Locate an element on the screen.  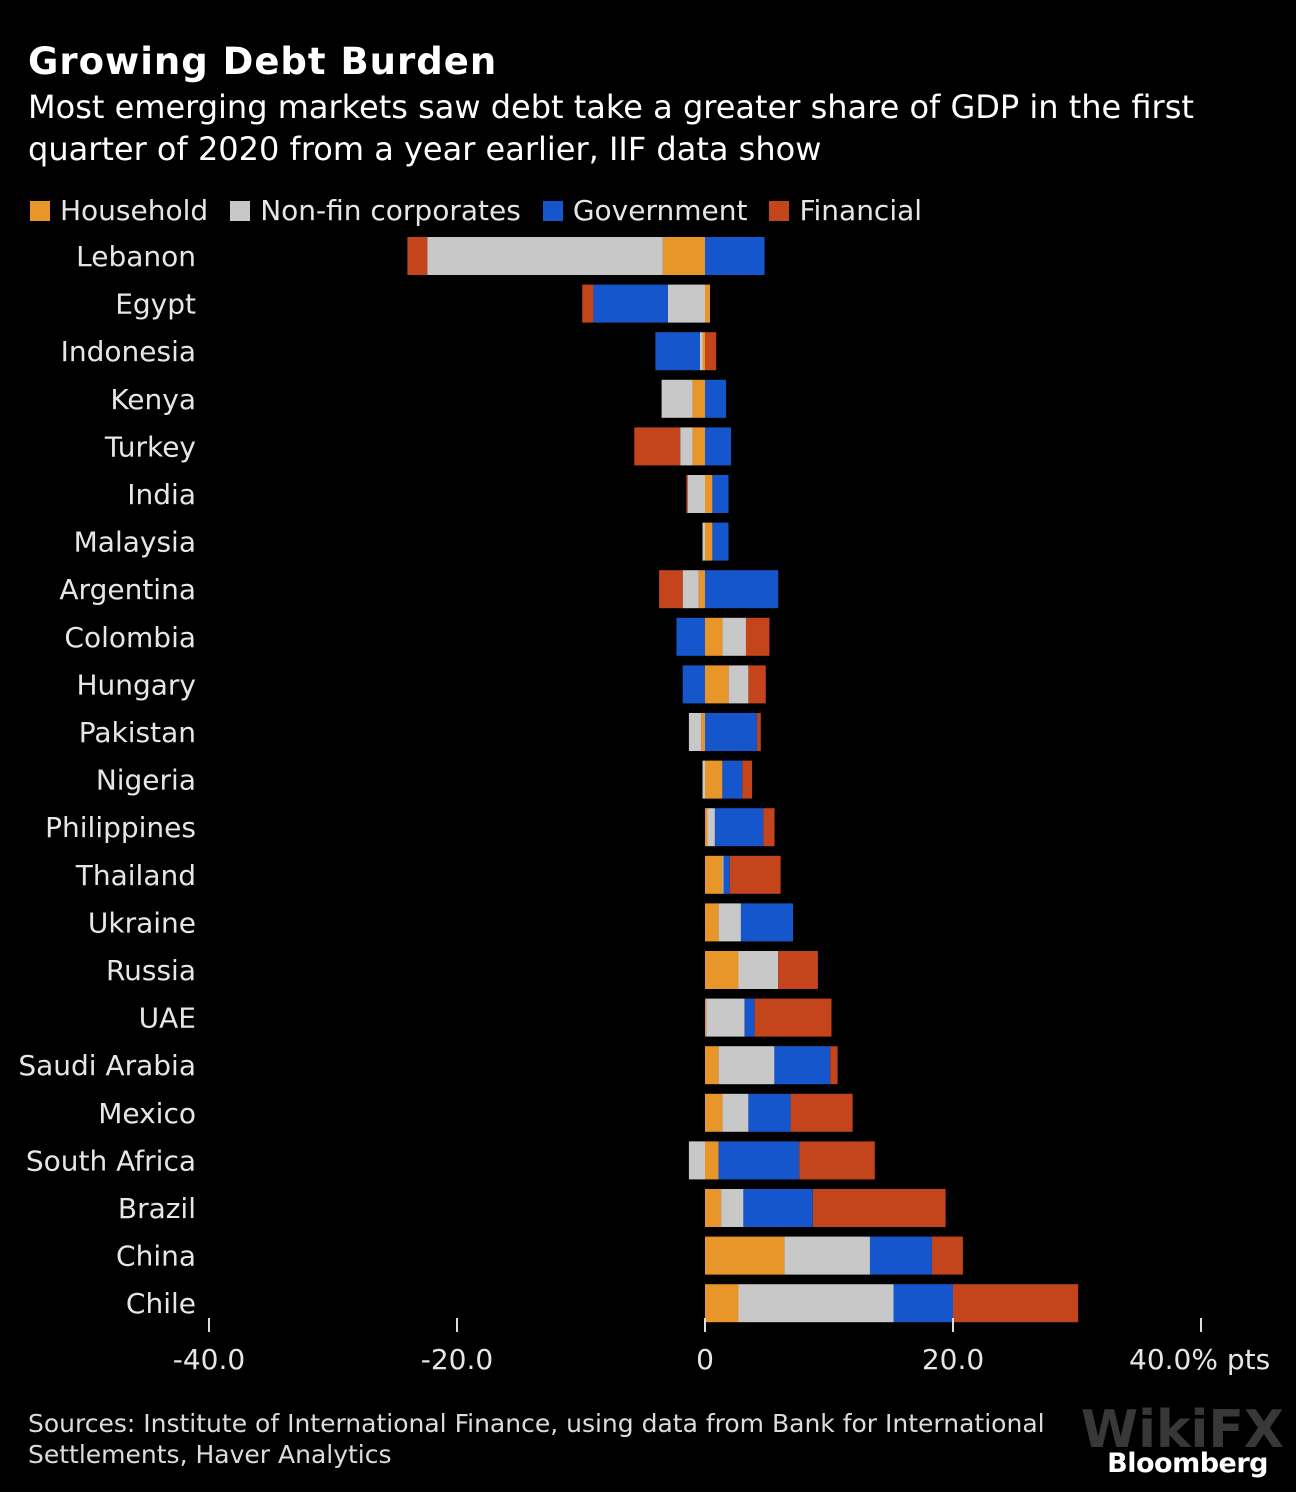
bar-egypt-non-fin-corporates is located at coordinates (686, 303).